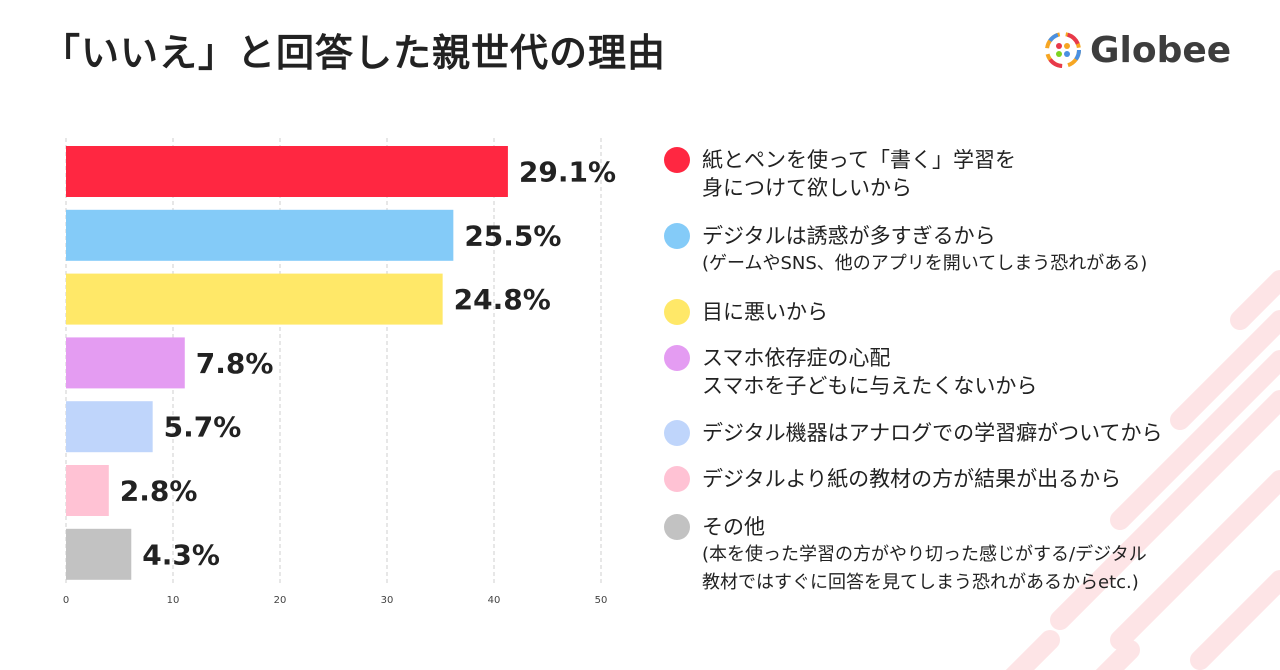 The height and width of the screenshot is (670, 1280). I want to click on legend-item: 目に悪いから, so click(746, 312).